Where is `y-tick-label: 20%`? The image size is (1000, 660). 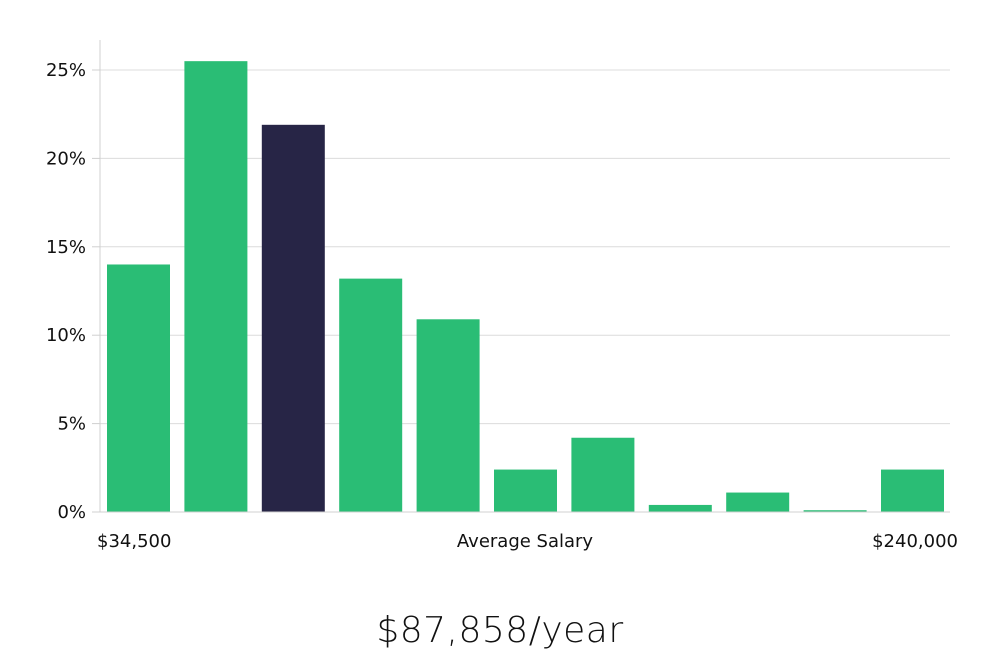
y-tick-label: 20% is located at coordinates (66, 158).